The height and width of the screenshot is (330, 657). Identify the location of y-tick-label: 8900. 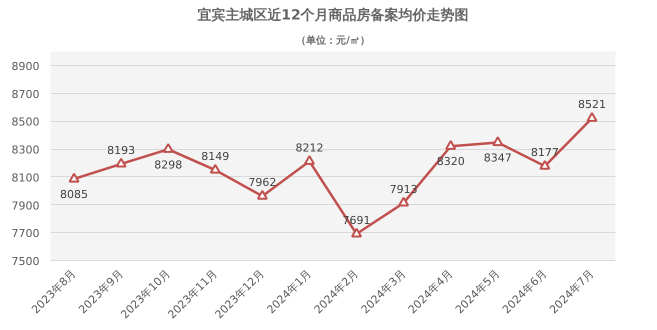
(26, 66).